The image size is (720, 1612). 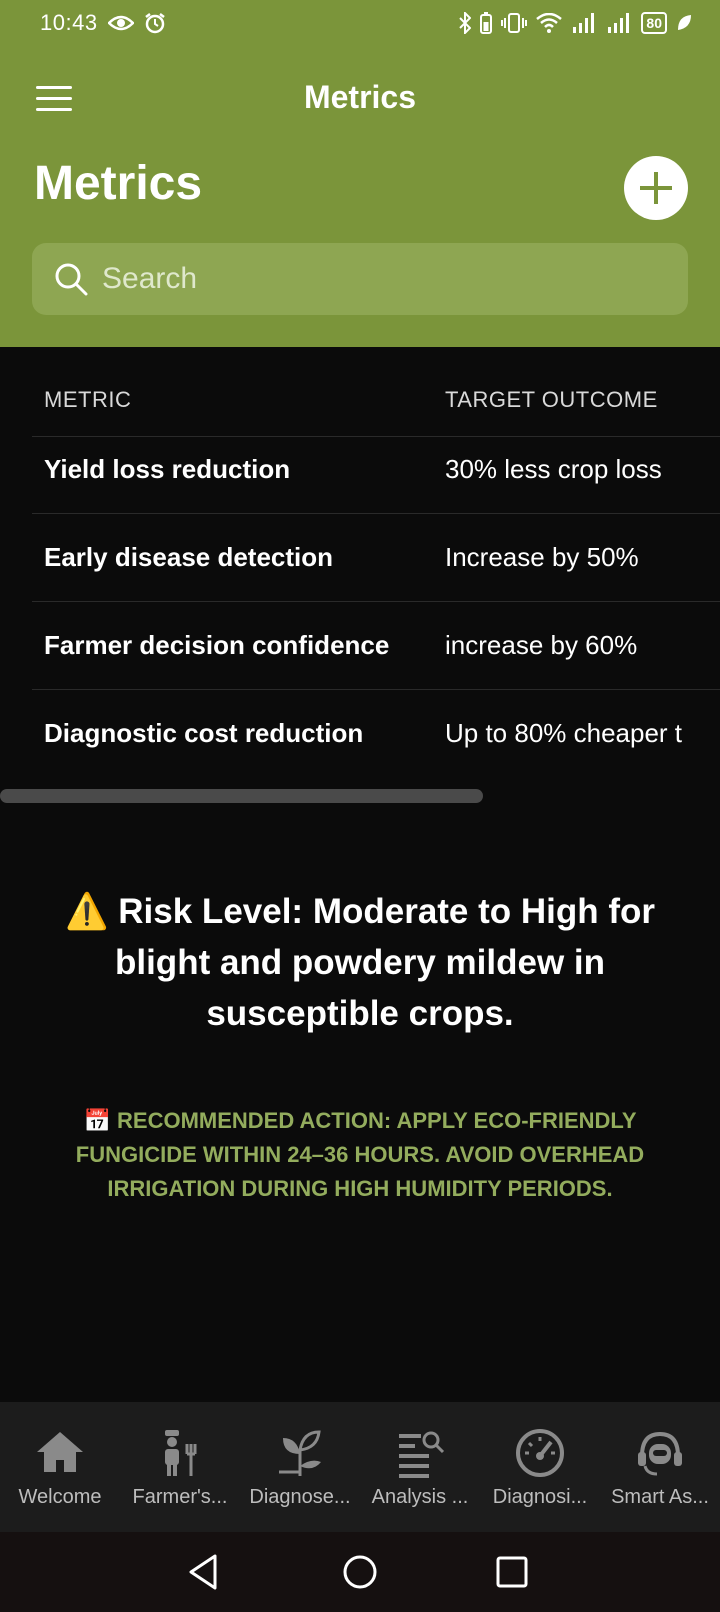 What do you see at coordinates (189, 557) in the screenshot?
I see `metric-cell: Early disease detection` at bounding box center [189, 557].